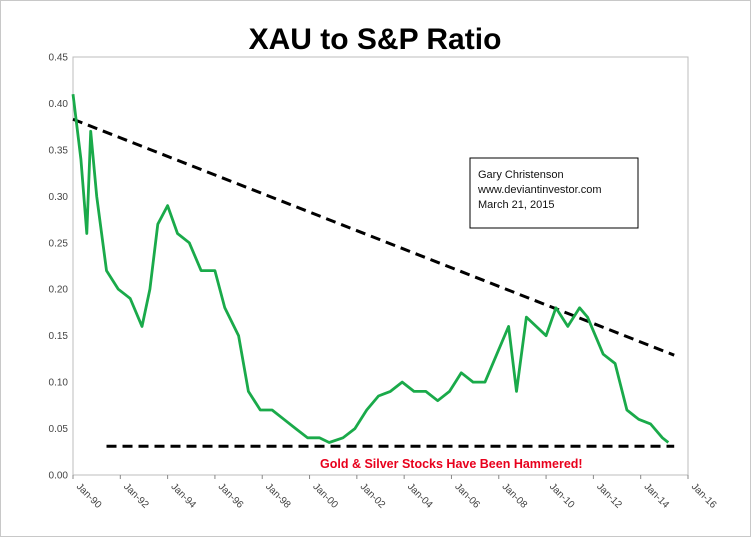 The width and height of the screenshot is (751, 537). What do you see at coordinates (325, 496) in the screenshot?
I see `x-tick-label: Jan-00` at bounding box center [325, 496].